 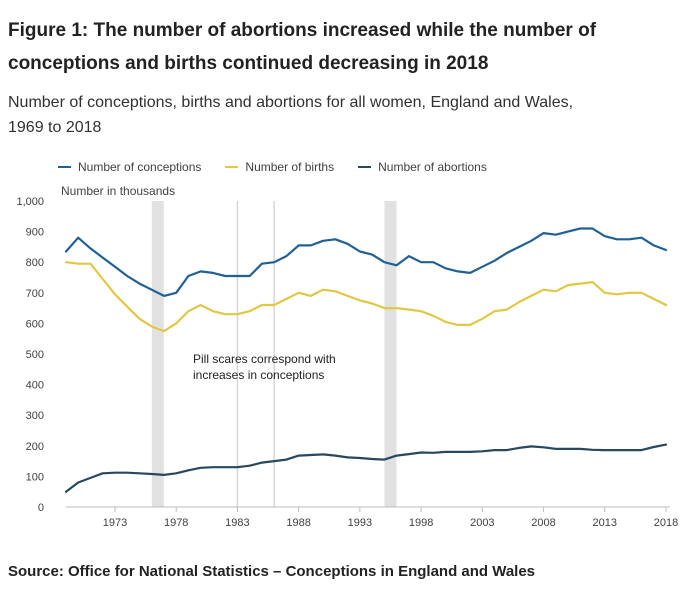 I want to click on y-tick-label: 500, so click(x=35, y=355).